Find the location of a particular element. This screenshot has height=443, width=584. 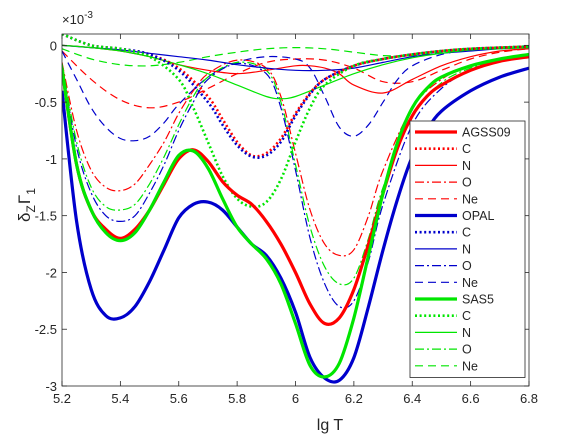

y-axis-label: δZΓ1 is located at coordinates (26, 205).